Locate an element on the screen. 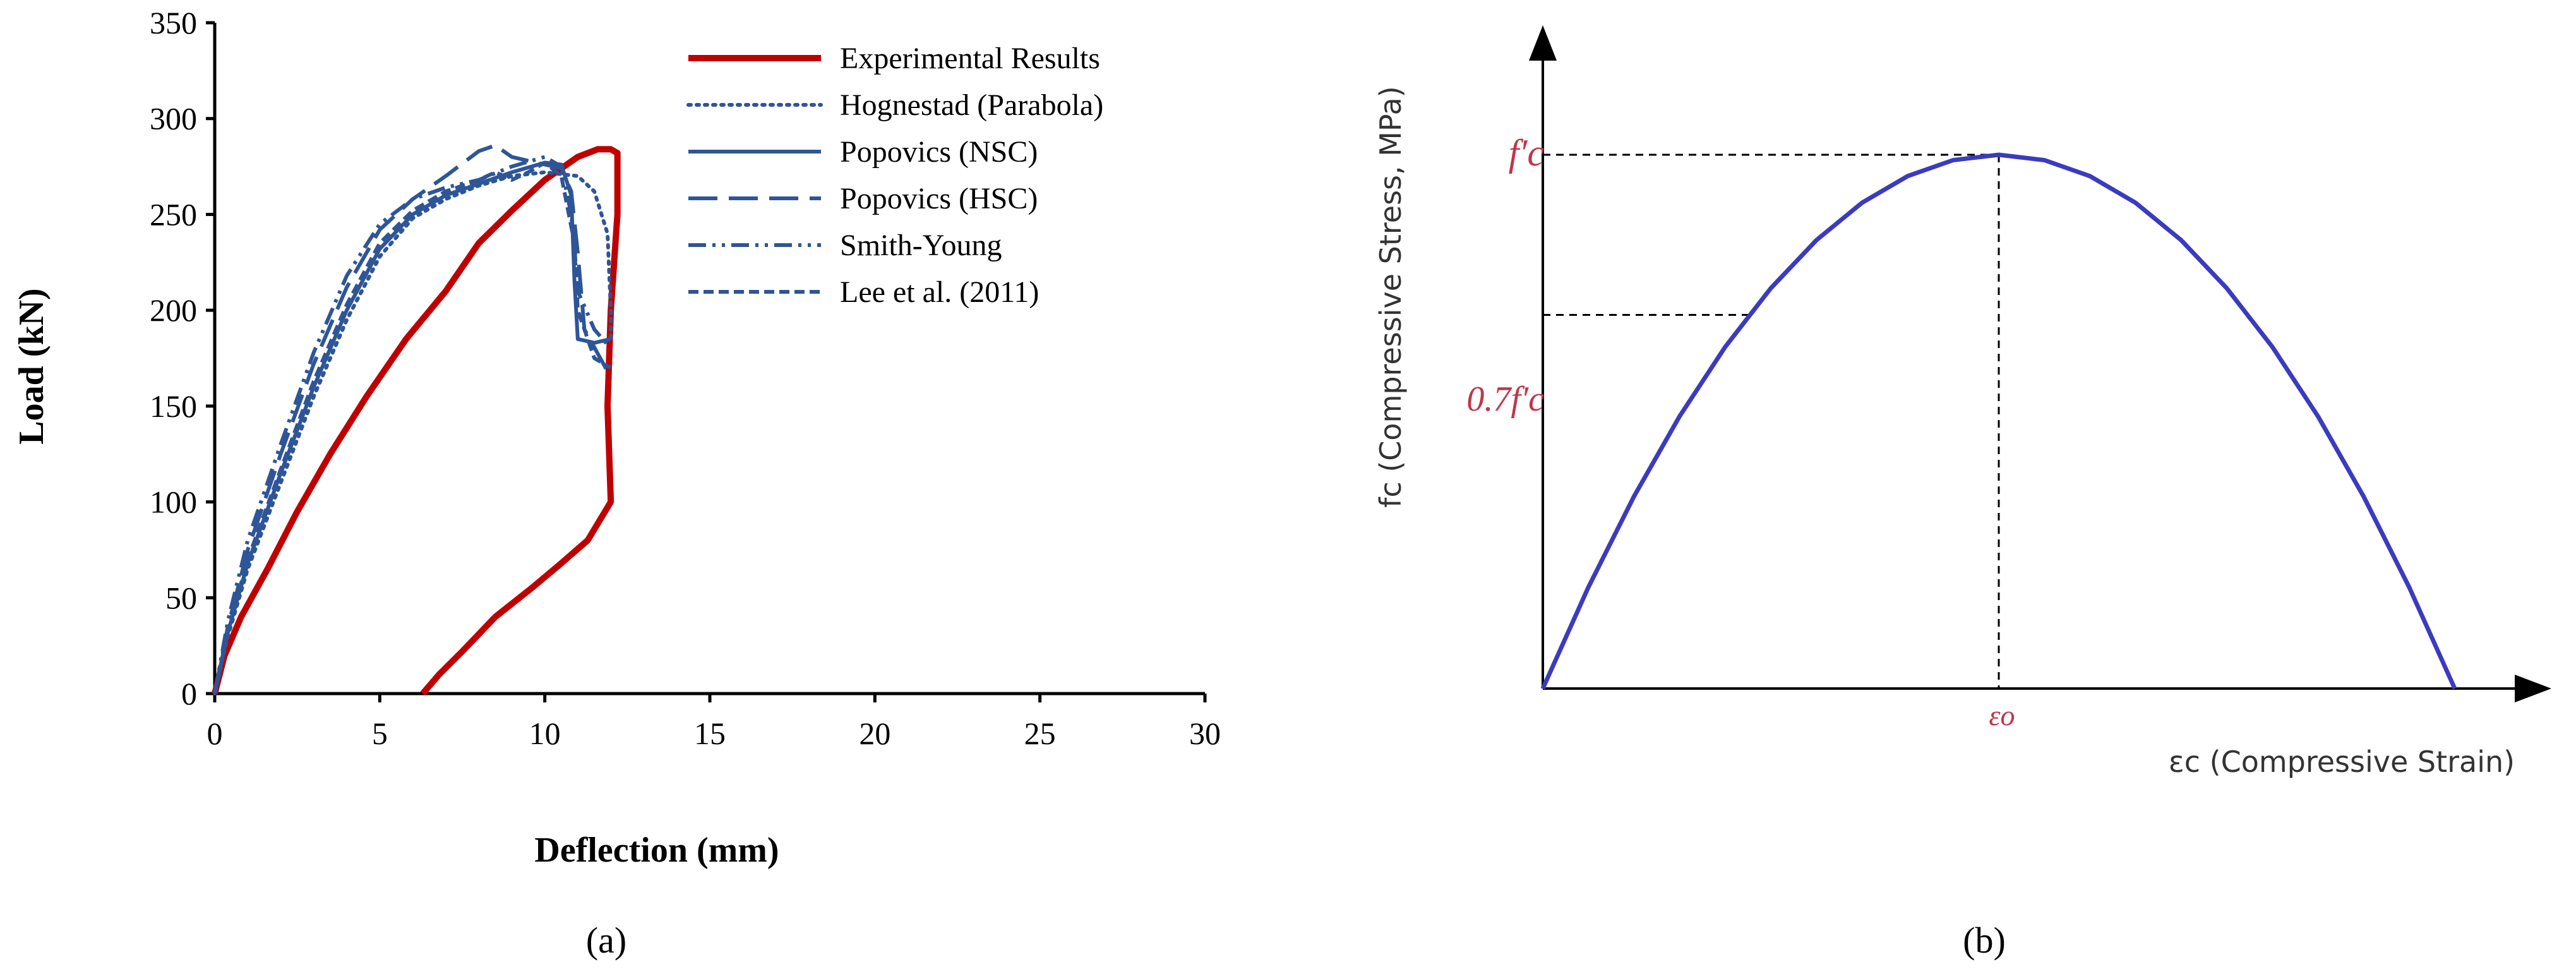 This screenshot has height=969, width=2576. panel-label-a: (a) is located at coordinates (606, 940).